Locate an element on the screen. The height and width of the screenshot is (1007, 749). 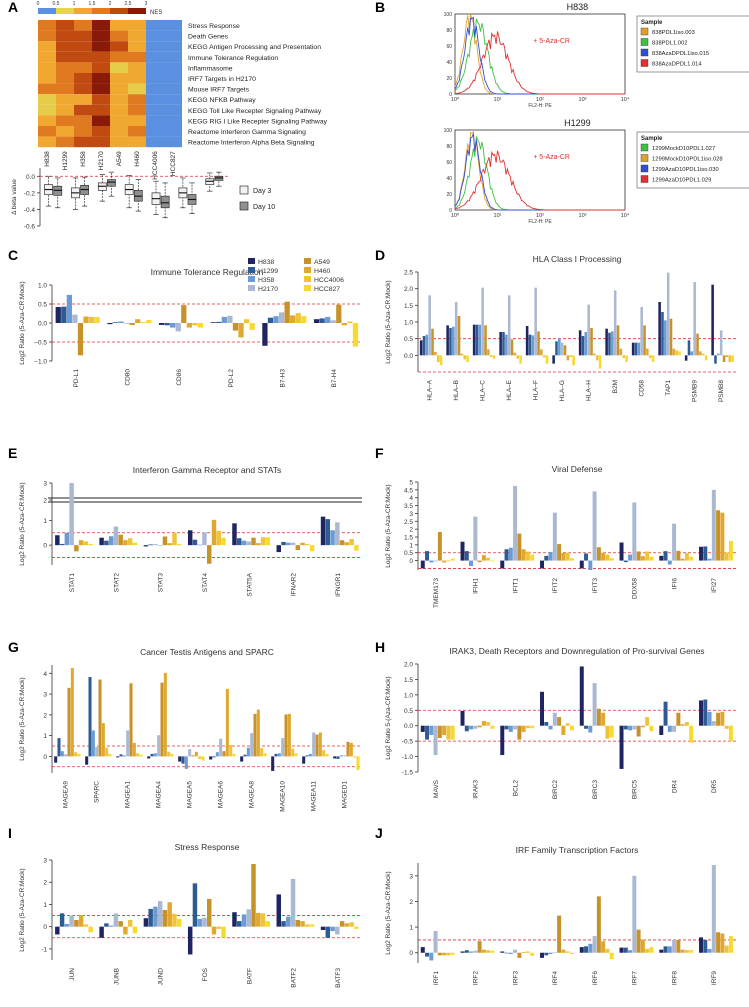
panel-letter-B: B is located at coordinates (380, 7).